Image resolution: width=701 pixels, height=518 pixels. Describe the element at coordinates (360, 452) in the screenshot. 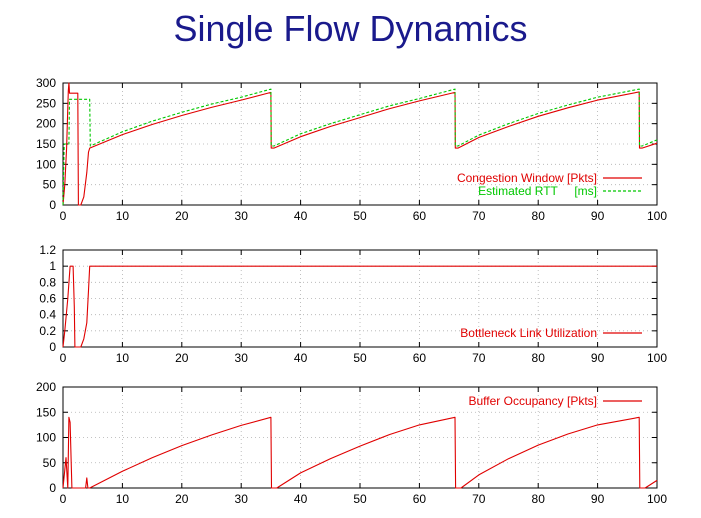

I see `series-line-1: Buffer Occupancy [Pkts]` at that location.